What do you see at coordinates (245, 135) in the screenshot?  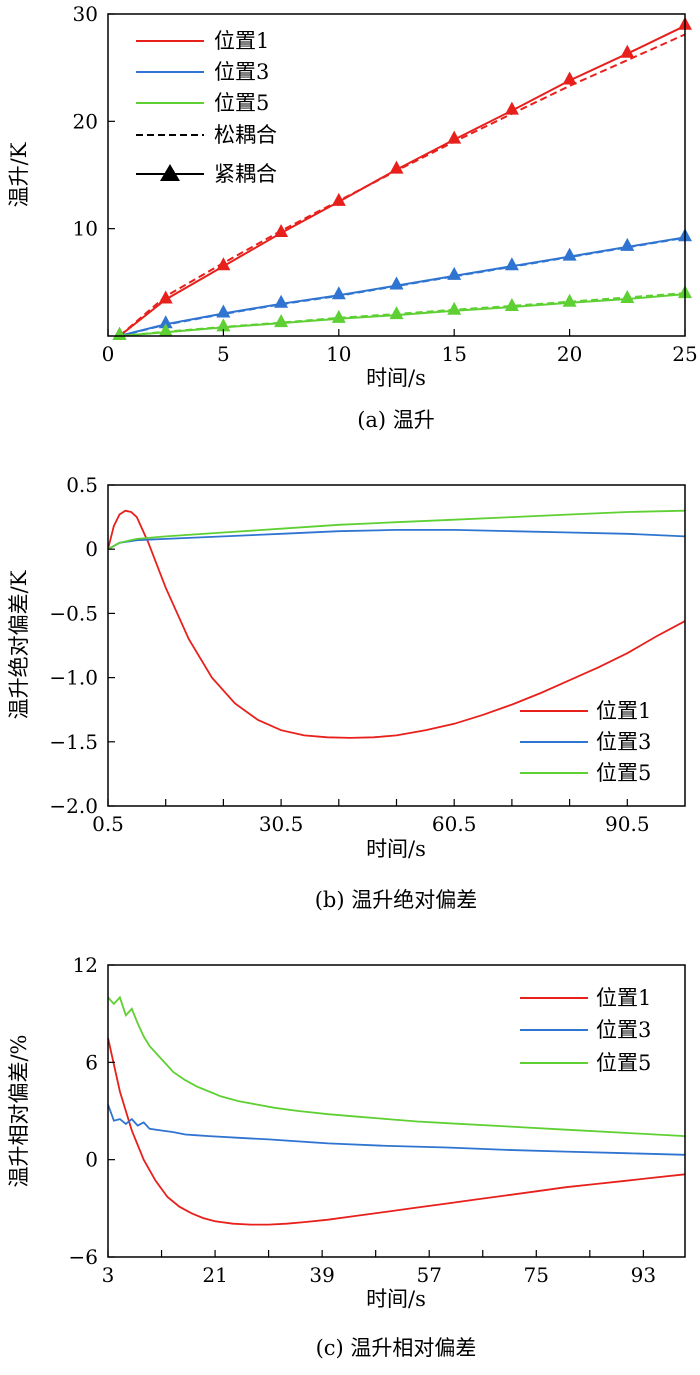 I see `legend-a-loose-label: 松耦合` at bounding box center [245, 135].